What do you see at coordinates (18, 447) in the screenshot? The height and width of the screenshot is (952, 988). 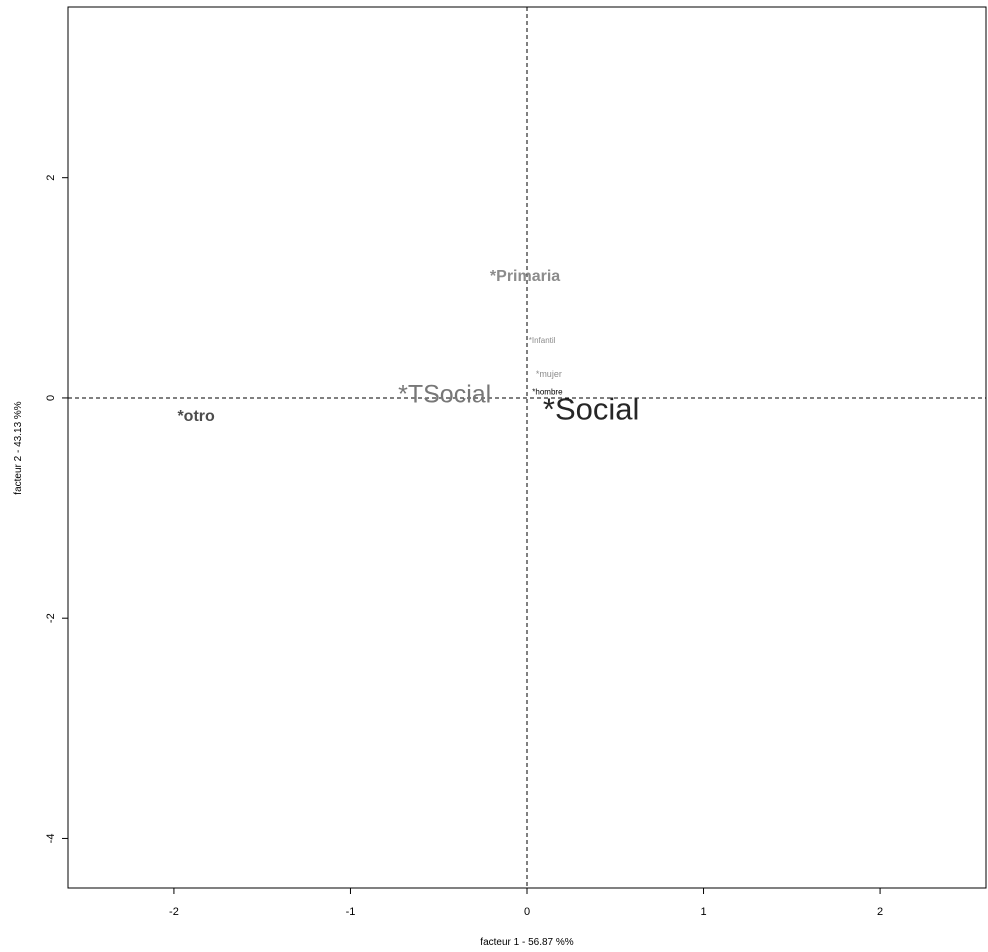 I see `y-axis-title: facteur 2 - 43.13 %%` at bounding box center [18, 447].